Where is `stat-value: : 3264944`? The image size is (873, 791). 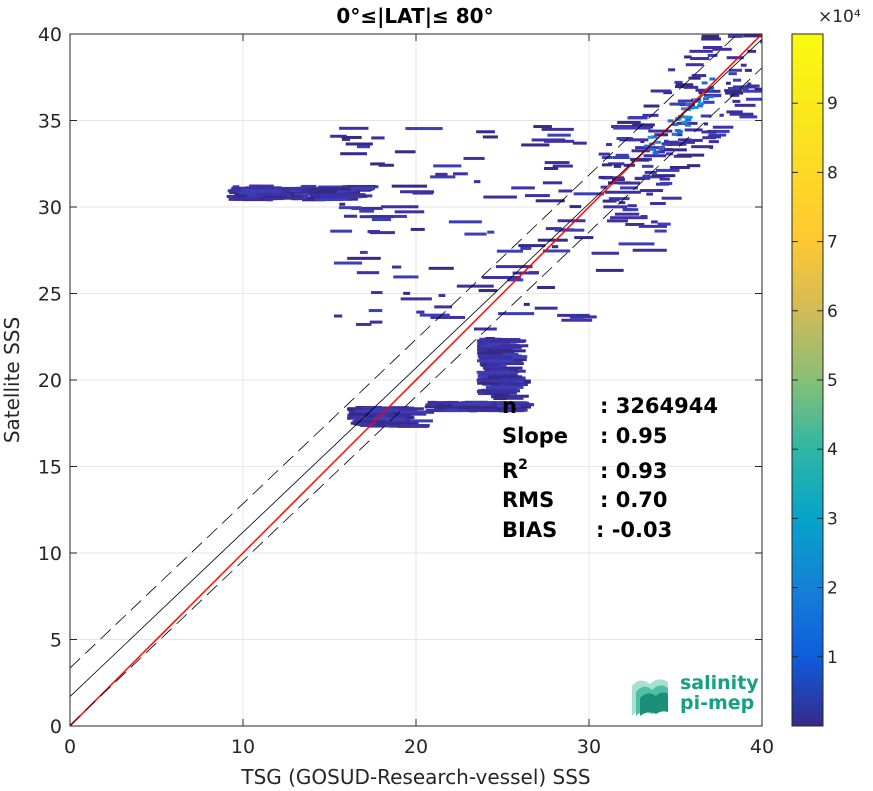 stat-value: : 3264944 is located at coordinates (659, 406).